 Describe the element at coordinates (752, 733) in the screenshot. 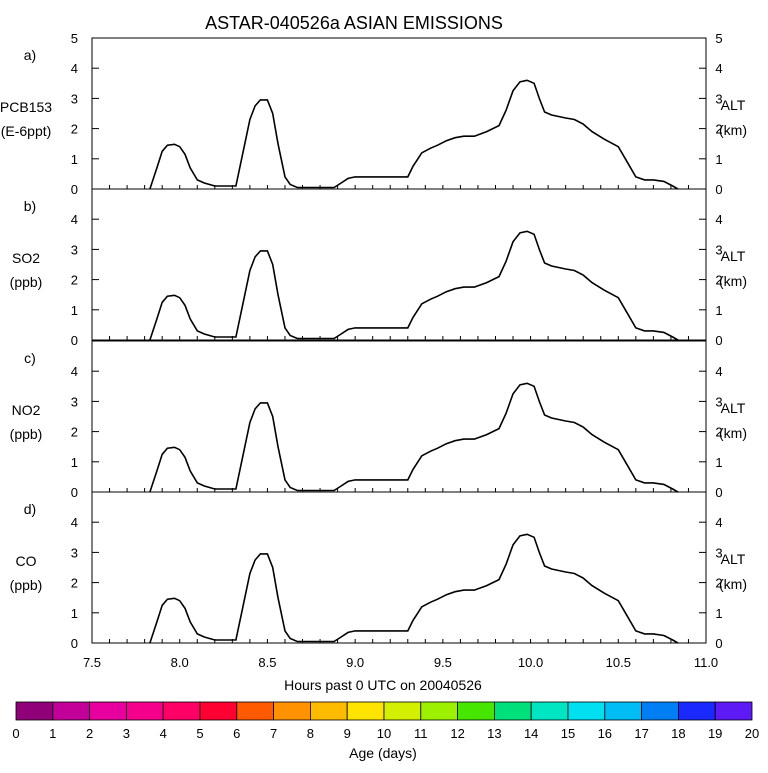

I see `colorbar-tick-label: 20` at that location.